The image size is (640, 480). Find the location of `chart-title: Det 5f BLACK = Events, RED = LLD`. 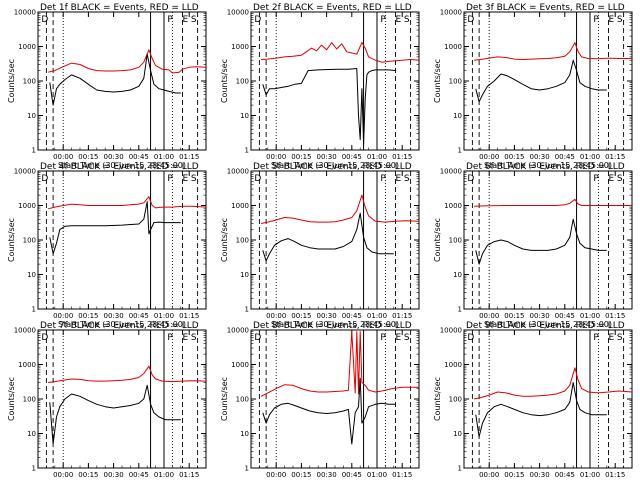

chart-title: Det 5f BLACK = Events, RED = LLD is located at coordinates (332, 167).